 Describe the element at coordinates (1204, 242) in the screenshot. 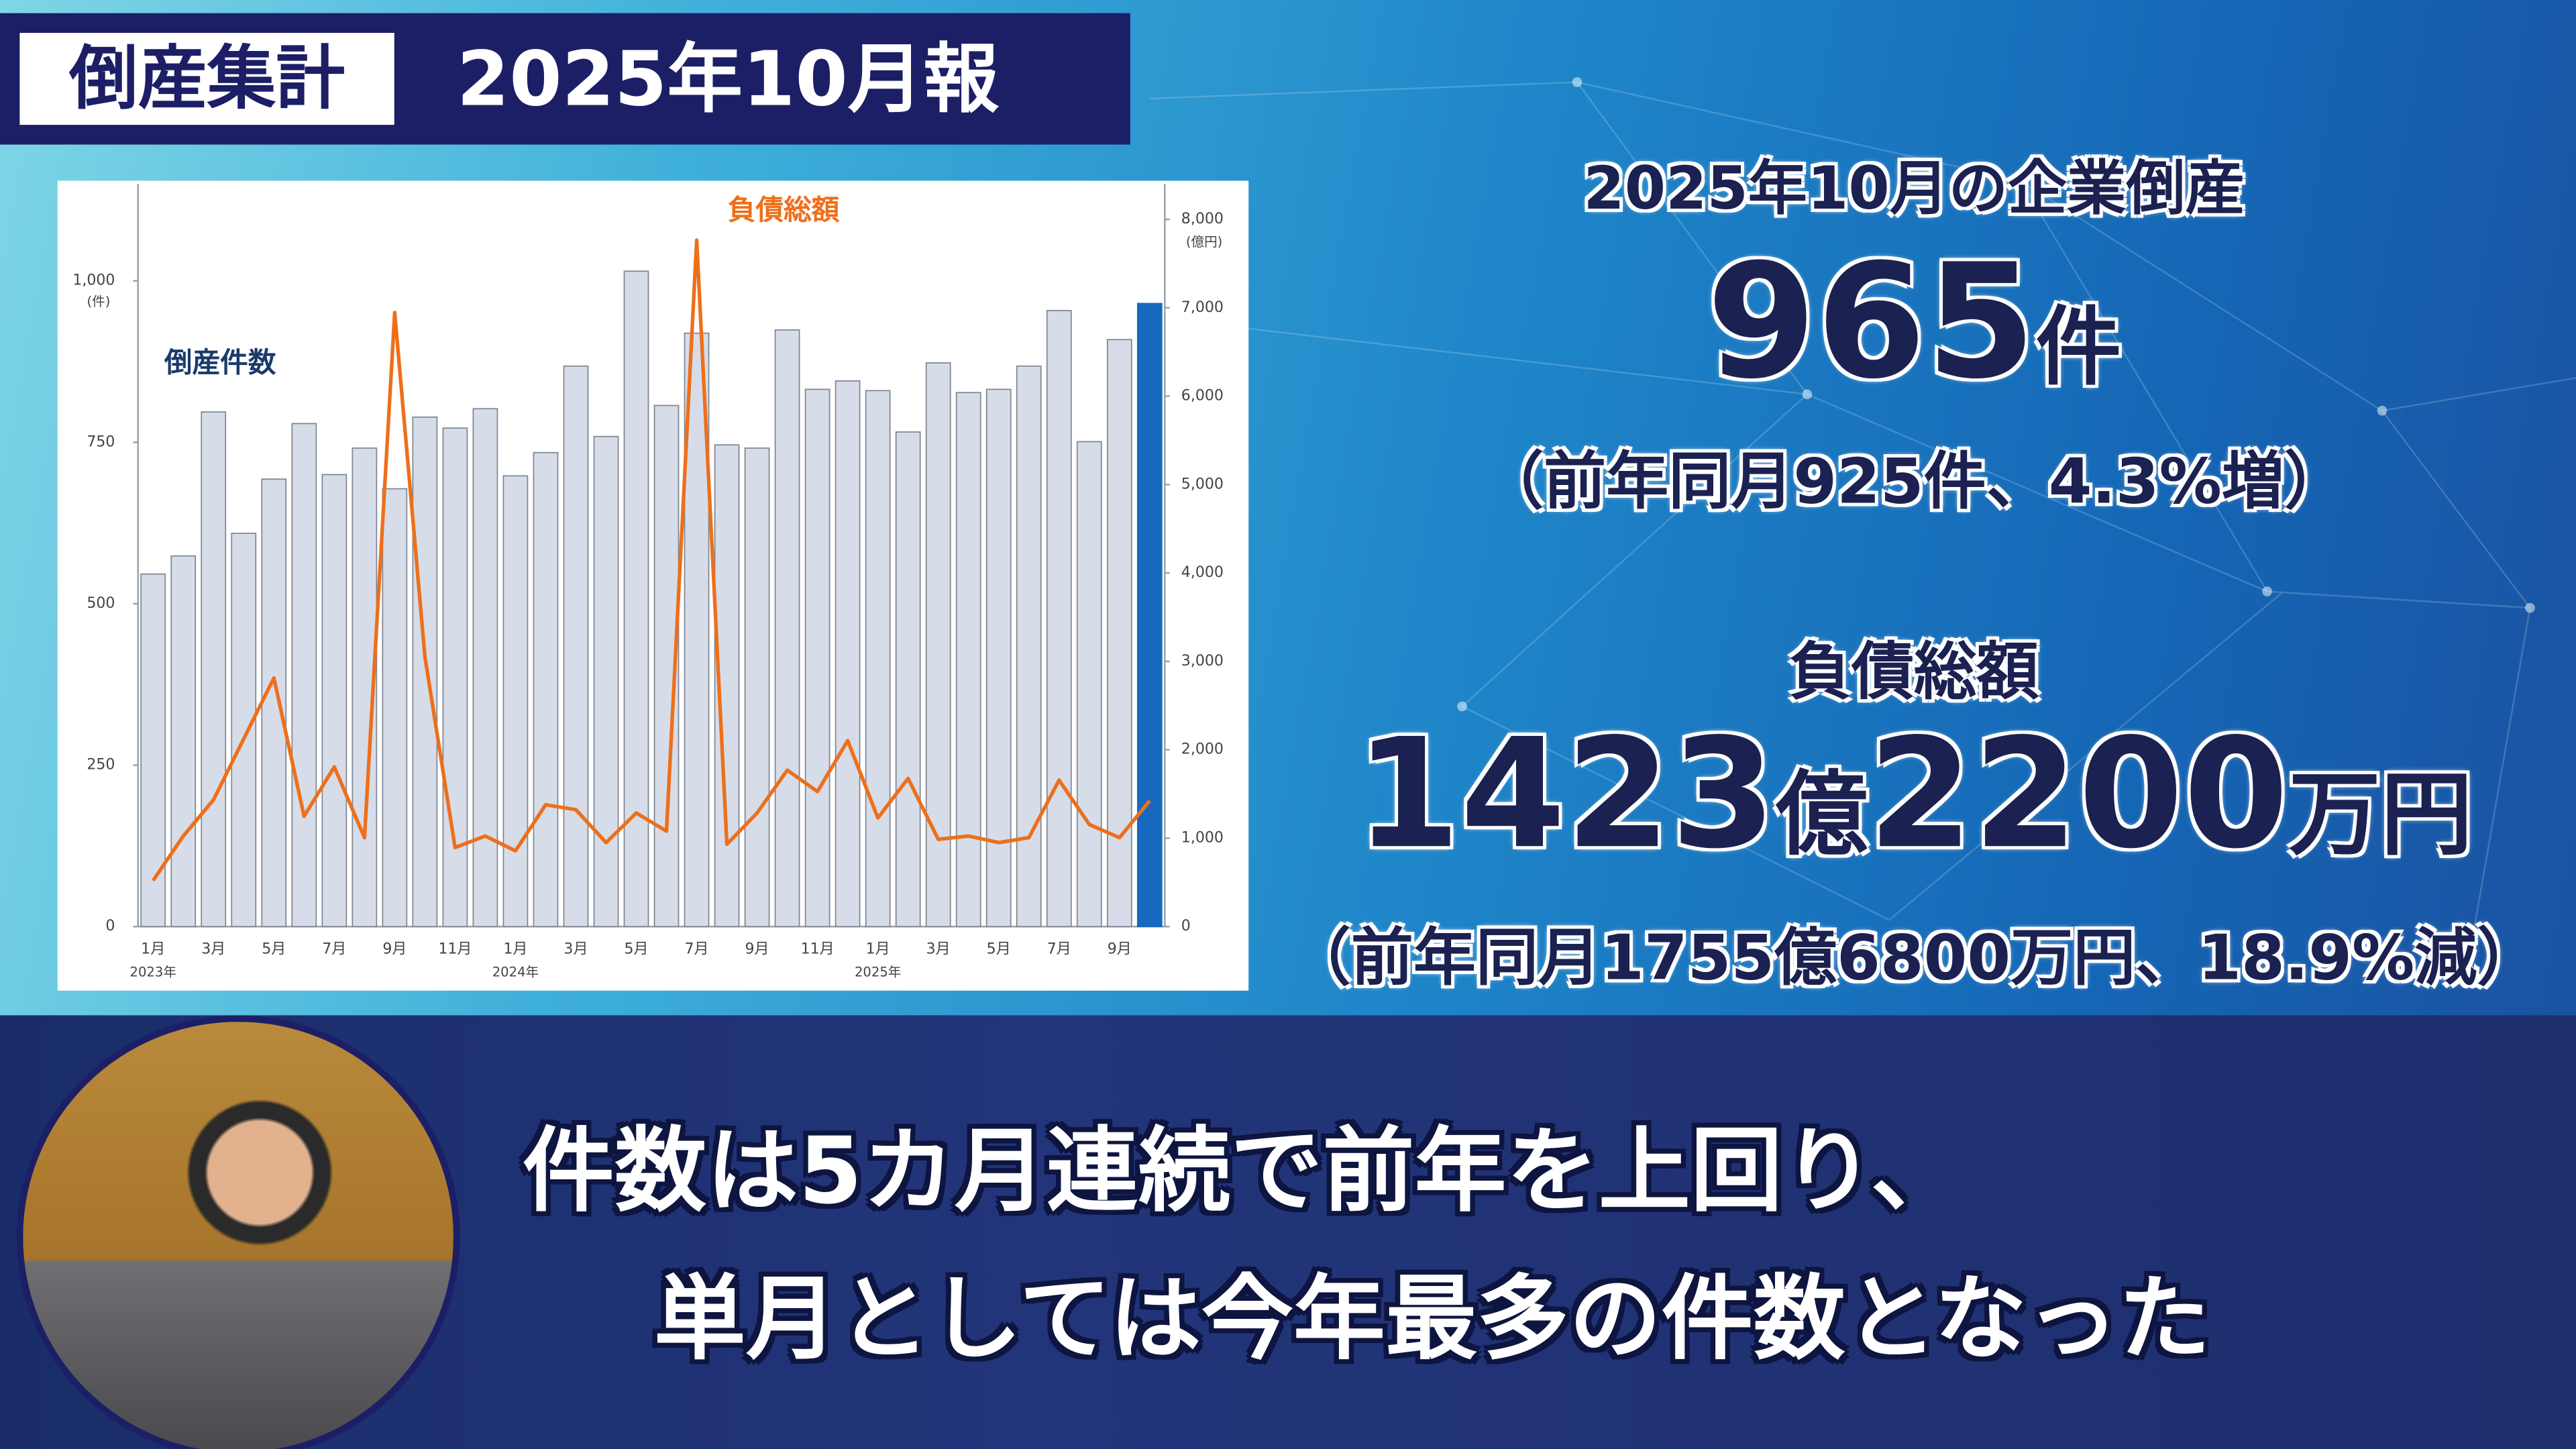

I see `y2-unit: (億円)` at that location.